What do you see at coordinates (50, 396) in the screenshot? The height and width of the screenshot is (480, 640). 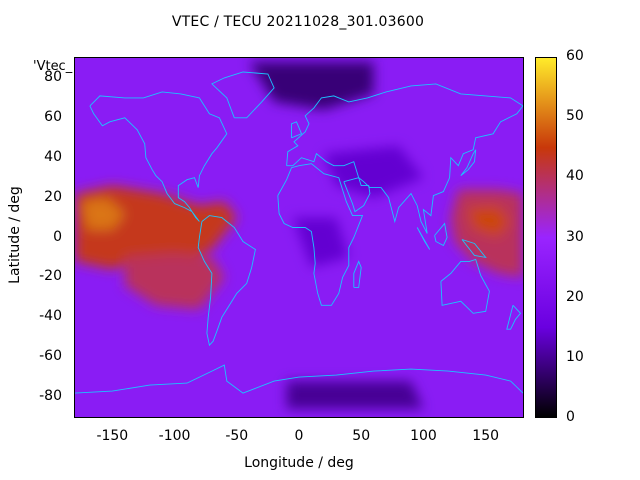 I see `y-tick-label: -80` at bounding box center [50, 396].